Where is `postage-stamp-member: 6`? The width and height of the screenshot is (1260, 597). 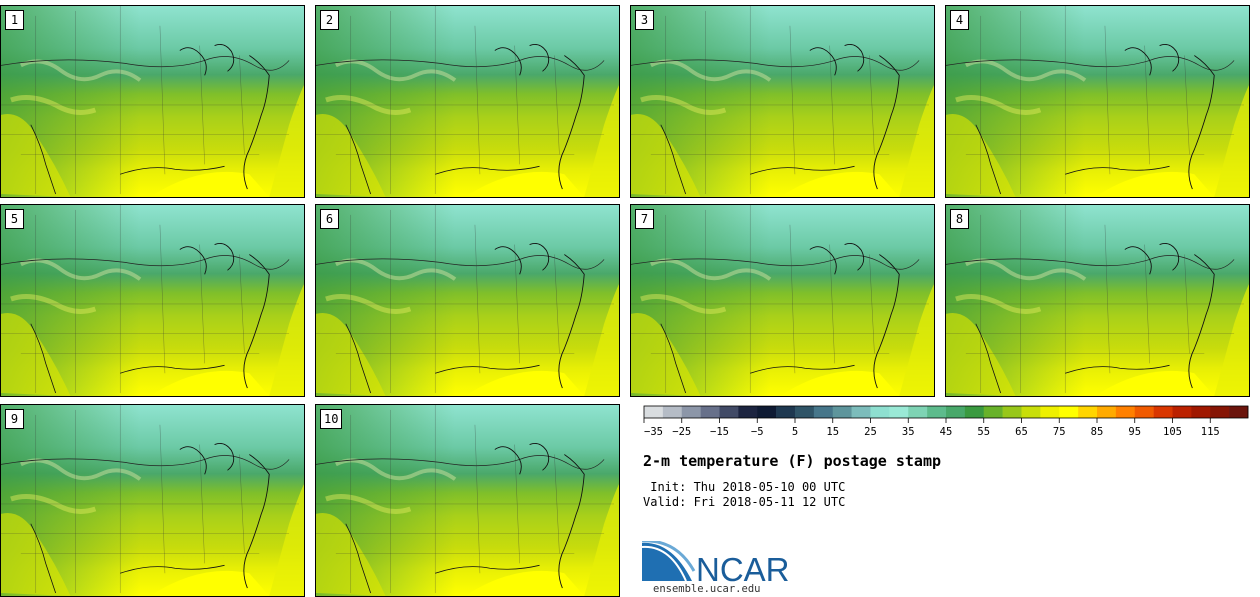
postage-stamp-member: 6 is located at coordinates (467, 300).